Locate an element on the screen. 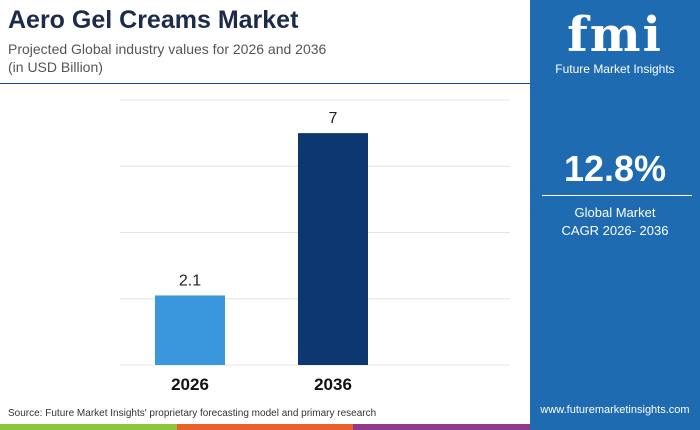 The height and width of the screenshot is (430, 700). bar-2026 is located at coordinates (190, 330).